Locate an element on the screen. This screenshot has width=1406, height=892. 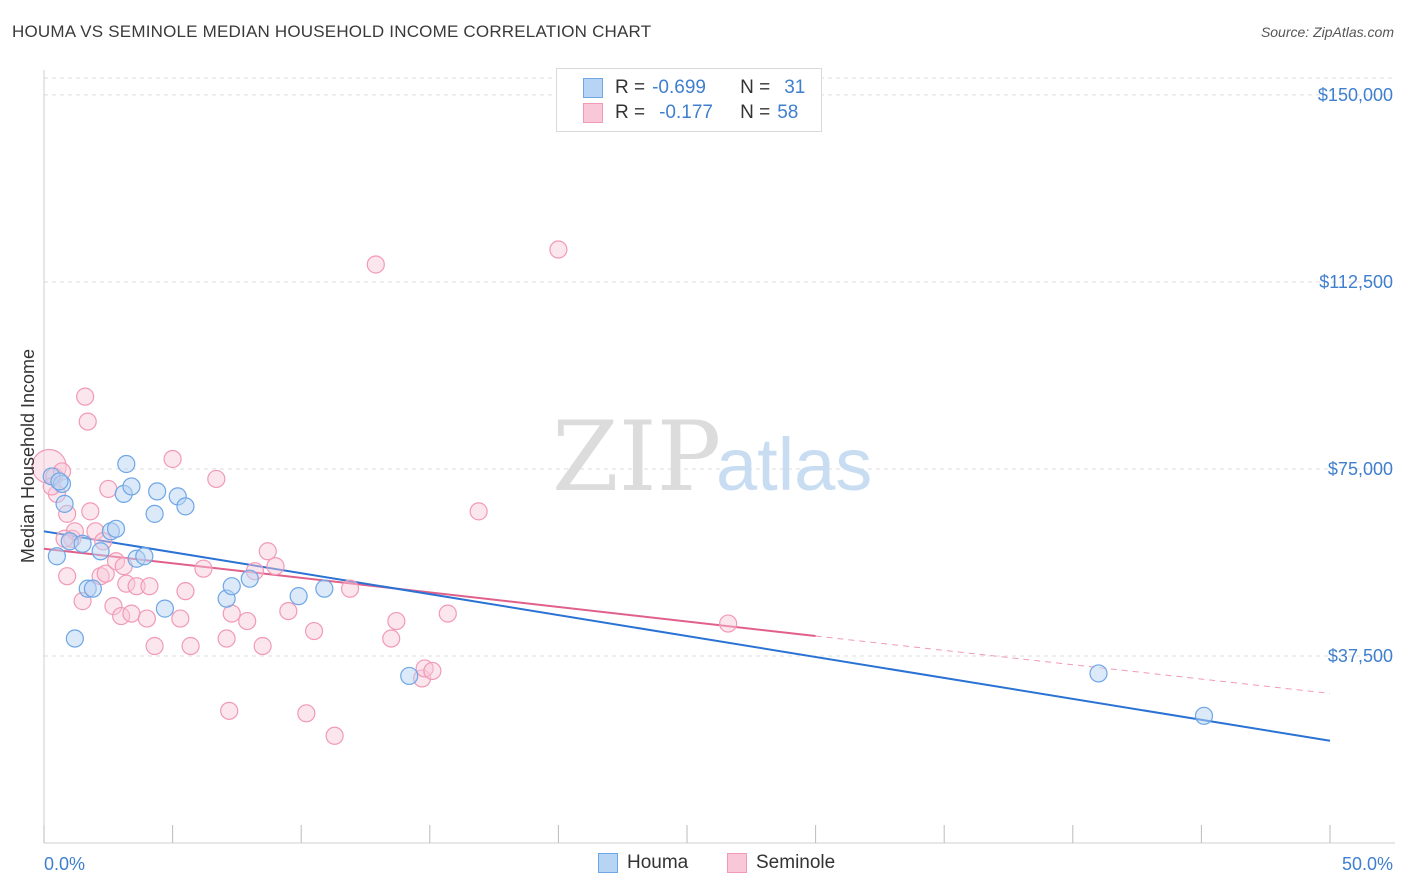
legend-n-value-houma: 31 is located at coordinates (795, 87).